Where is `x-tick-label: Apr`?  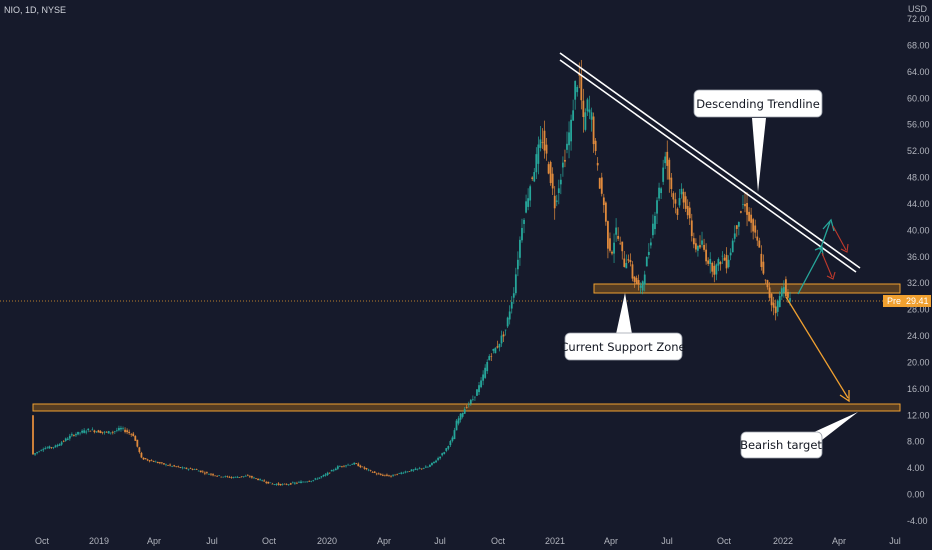
x-tick-label: Apr is located at coordinates (154, 541).